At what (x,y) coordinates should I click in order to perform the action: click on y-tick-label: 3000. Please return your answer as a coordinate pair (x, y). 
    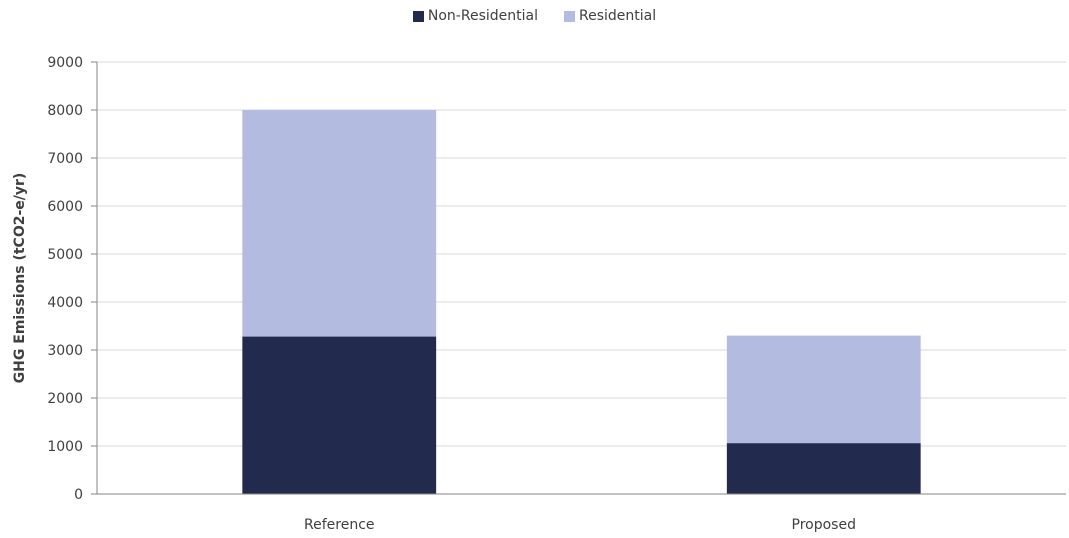
    Looking at the image, I should click on (65, 351).